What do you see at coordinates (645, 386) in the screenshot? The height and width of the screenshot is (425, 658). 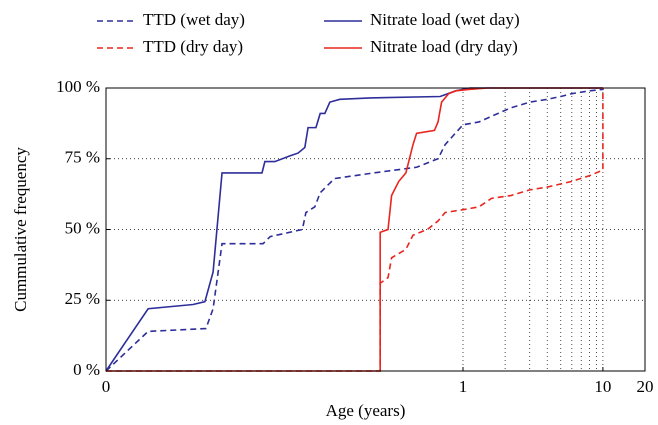 I see `x-tick-label: 20` at bounding box center [645, 386].